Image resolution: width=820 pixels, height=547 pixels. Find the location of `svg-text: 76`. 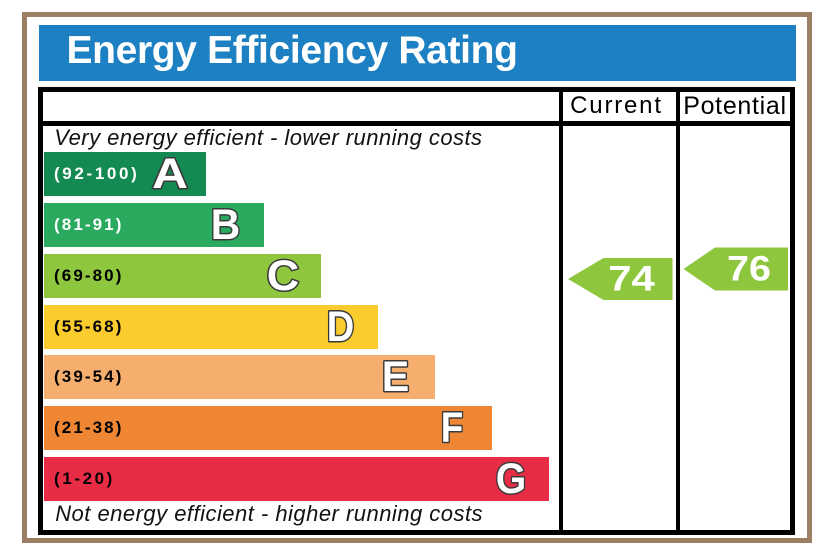

svg-text: 76 is located at coordinates (749, 269).